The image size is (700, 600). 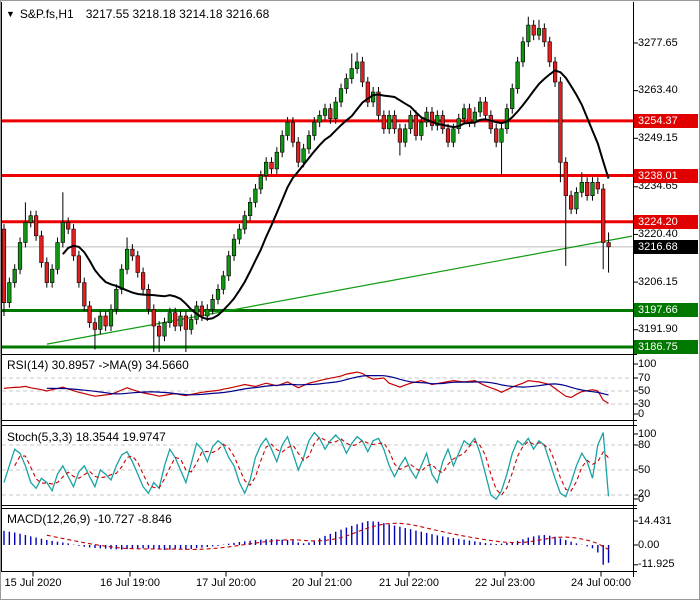 I want to click on rsi-indicator-label: RSI(14) 30.8957 ->MA(9) 34.5660, so click(x=98, y=365).